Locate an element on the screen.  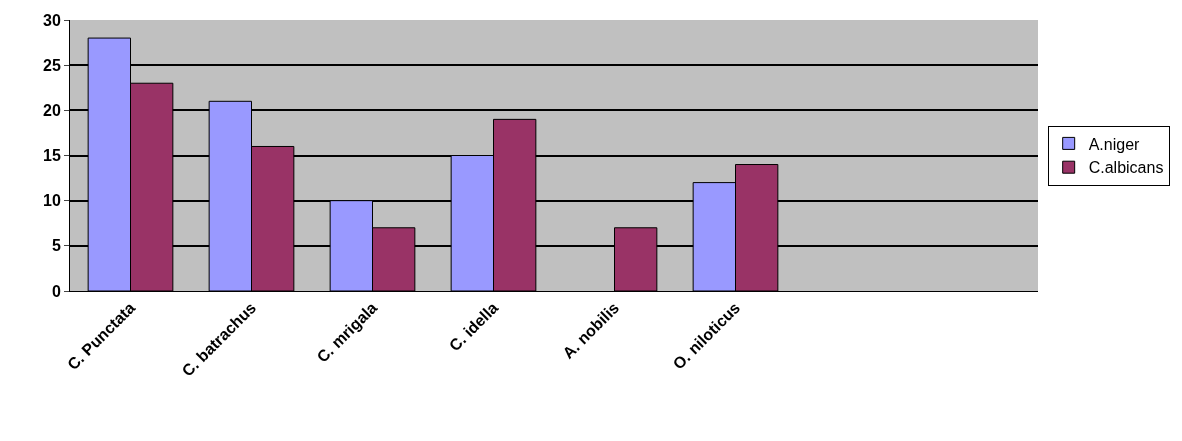
y-tick-label: 25 is located at coordinates (52, 65).